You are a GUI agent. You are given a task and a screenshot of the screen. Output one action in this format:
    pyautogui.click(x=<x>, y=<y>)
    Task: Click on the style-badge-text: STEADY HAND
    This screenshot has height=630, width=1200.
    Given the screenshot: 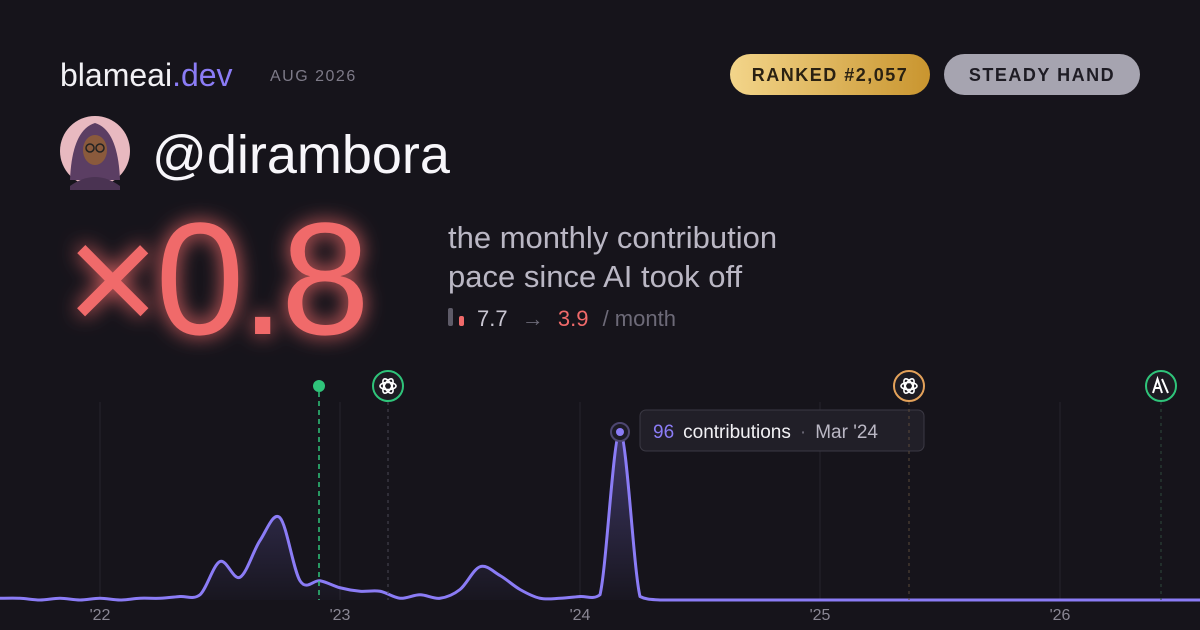 What is the action you would take?
    pyautogui.click(x=1042, y=75)
    